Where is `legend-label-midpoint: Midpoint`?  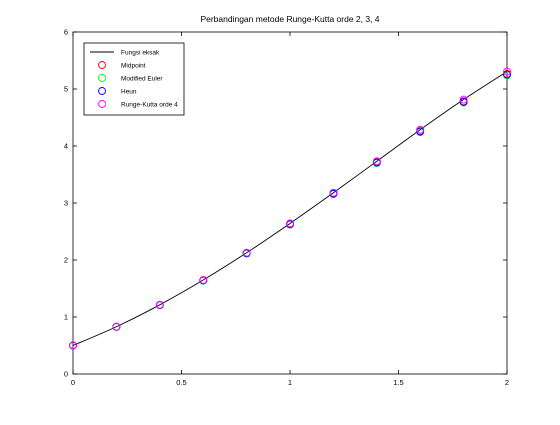
legend-label-midpoint: Midpoint is located at coordinates (133, 66).